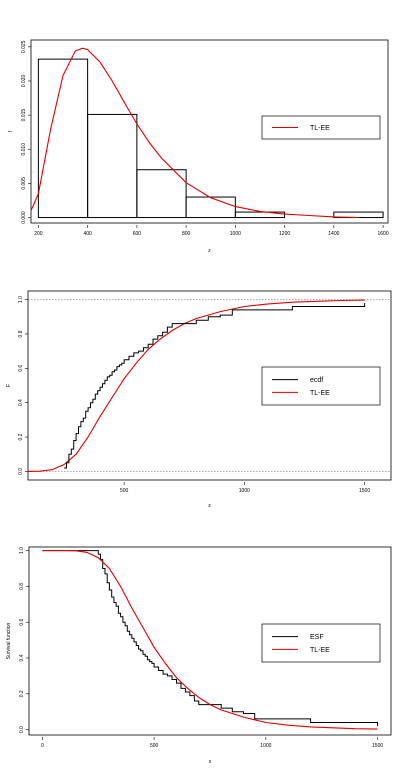 This screenshot has height=772, width=410. I want to click on x-tick-label: 600, so click(137, 234).